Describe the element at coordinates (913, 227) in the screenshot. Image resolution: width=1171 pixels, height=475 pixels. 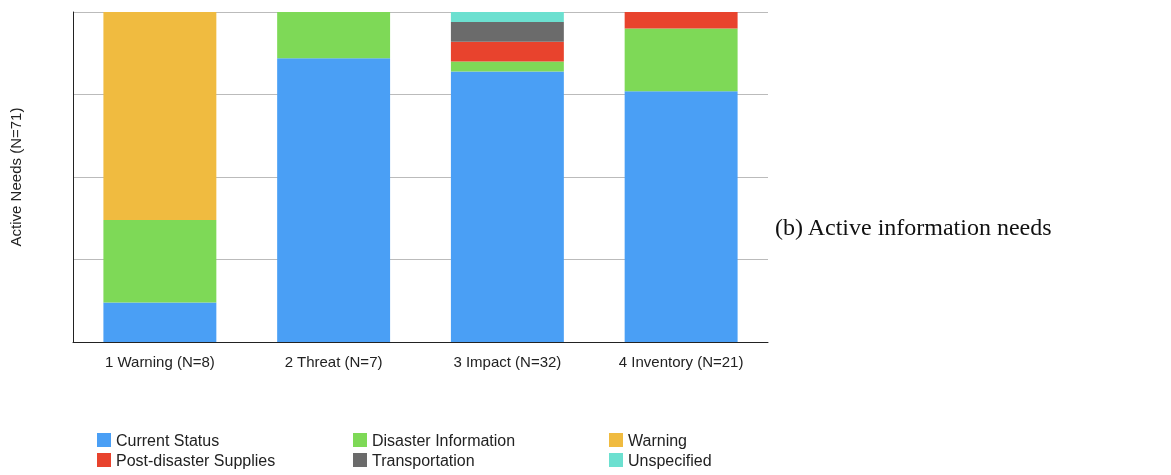
I see `text: (b) Active information needs` at that location.